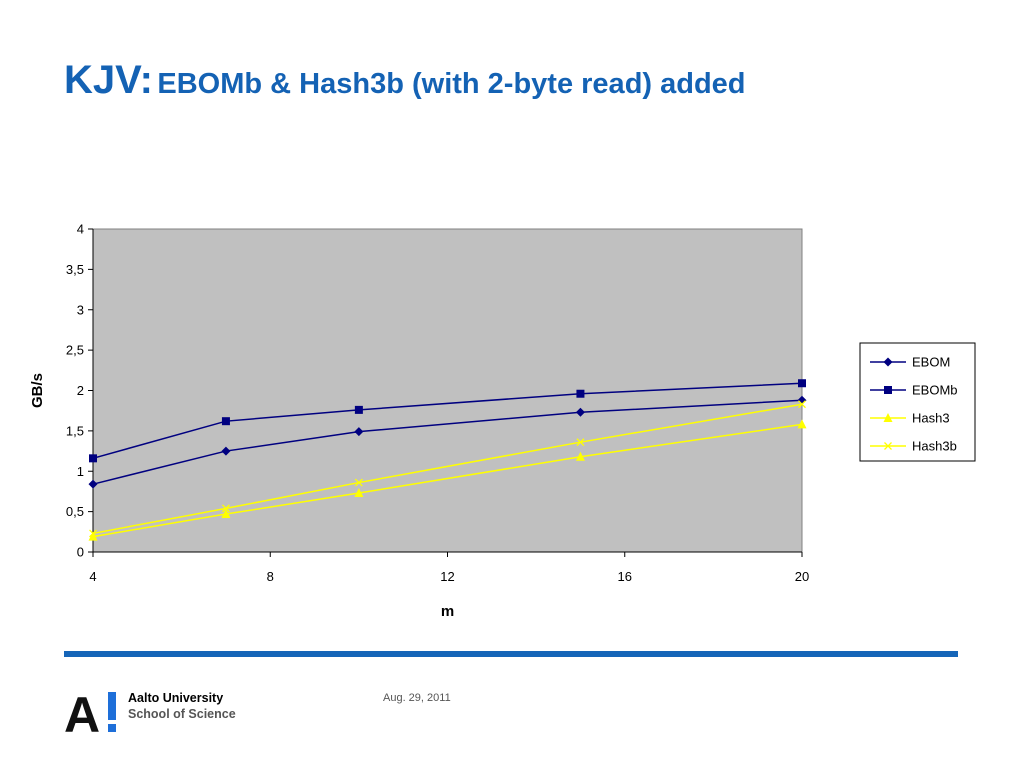  What do you see at coordinates (451, 84) in the screenshot?
I see `title-sub: EBOMb & Hash3b (with 2-byte read) added` at bounding box center [451, 84].